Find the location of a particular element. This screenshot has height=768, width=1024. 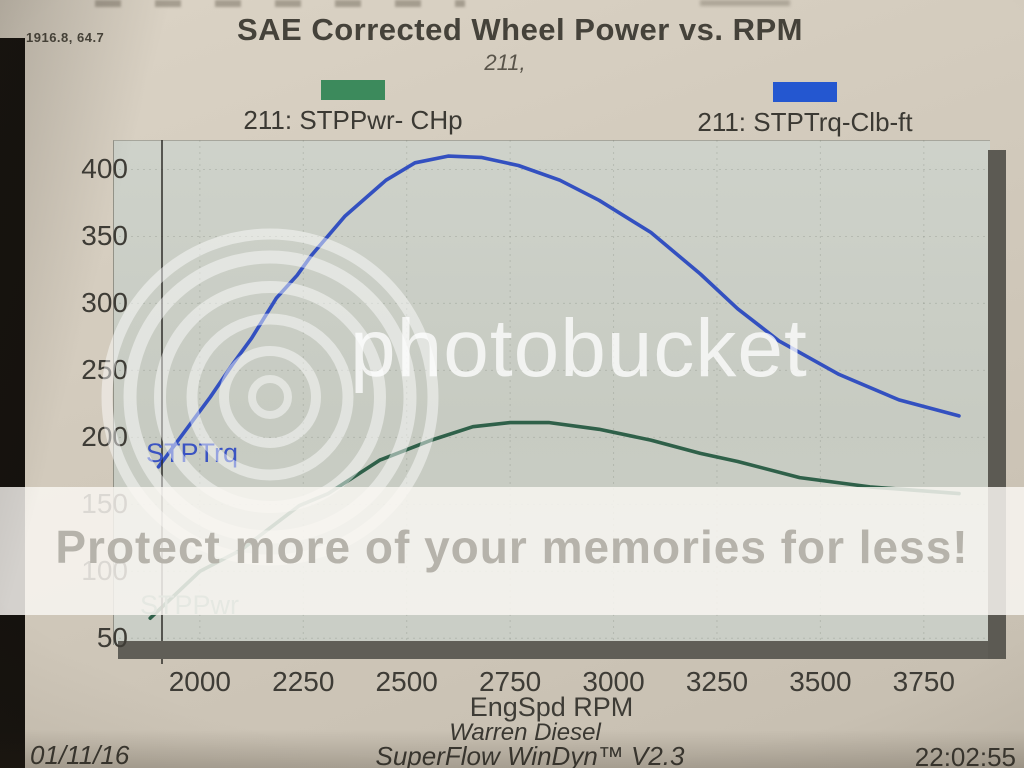

x-tick-label: 2250 is located at coordinates (303, 681).